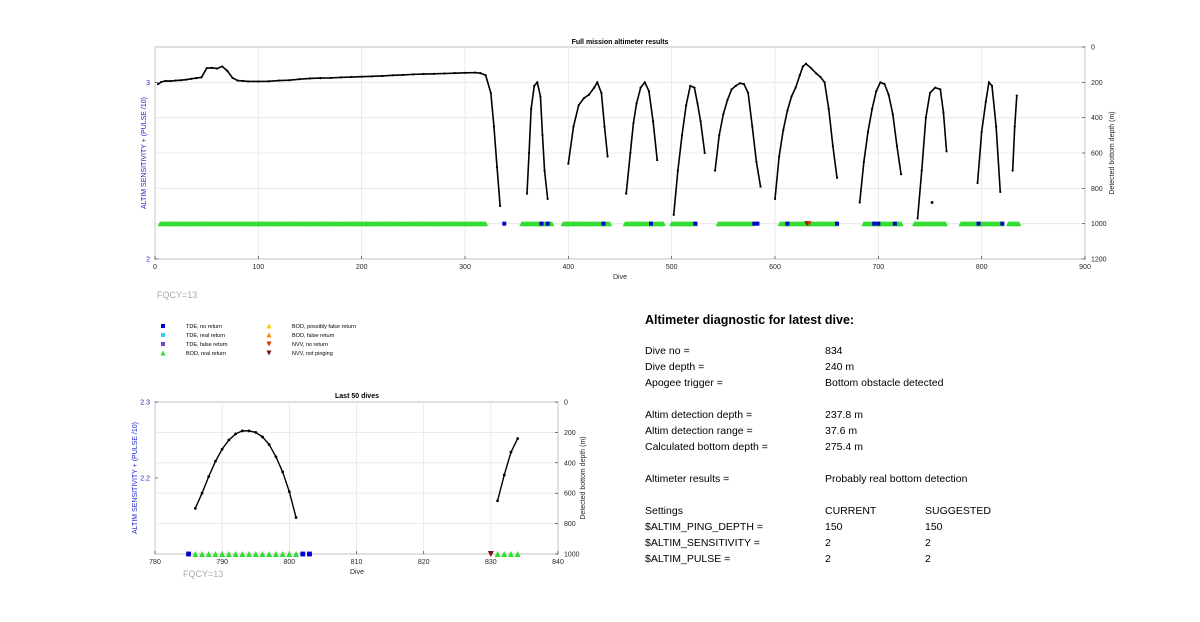 This screenshot has height=622, width=1200. I want to click on left-tick-label: 2.3, so click(145, 403).